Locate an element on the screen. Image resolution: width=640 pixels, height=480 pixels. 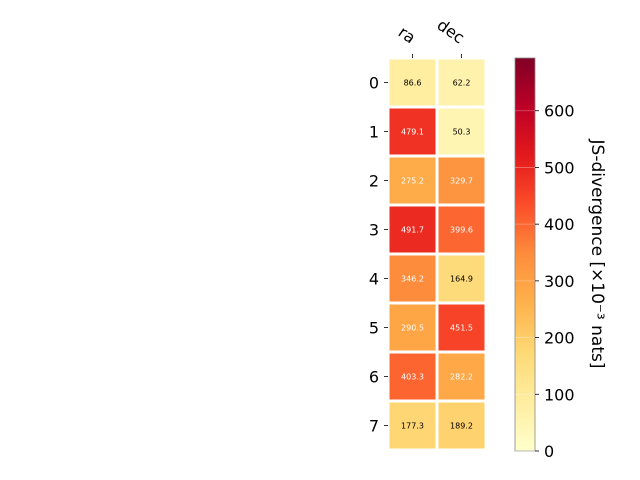
colorbar-tick-label: 100 is located at coordinates (559, 394).